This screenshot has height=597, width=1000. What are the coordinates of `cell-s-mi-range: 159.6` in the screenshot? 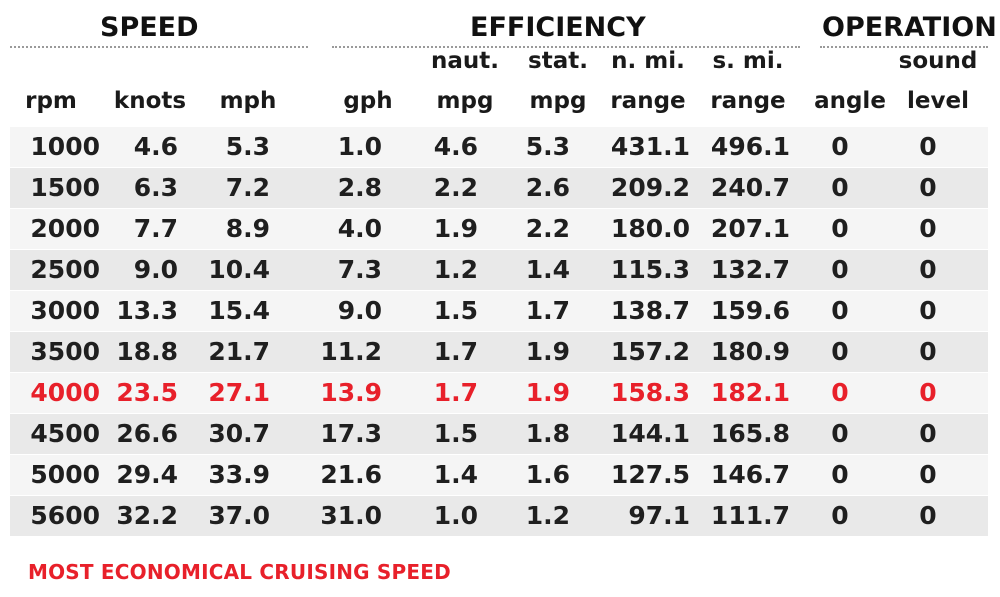 It's located at (750, 310).